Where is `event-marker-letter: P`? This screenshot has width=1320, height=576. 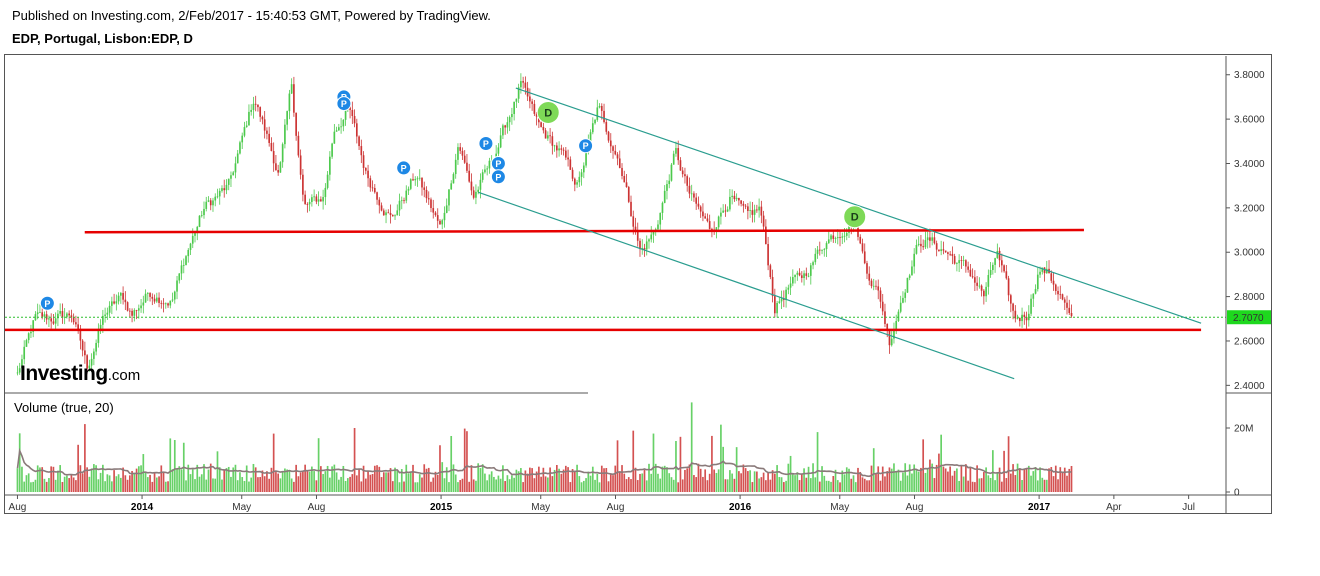
event-marker-letter: P is located at coordinates (47, 304).